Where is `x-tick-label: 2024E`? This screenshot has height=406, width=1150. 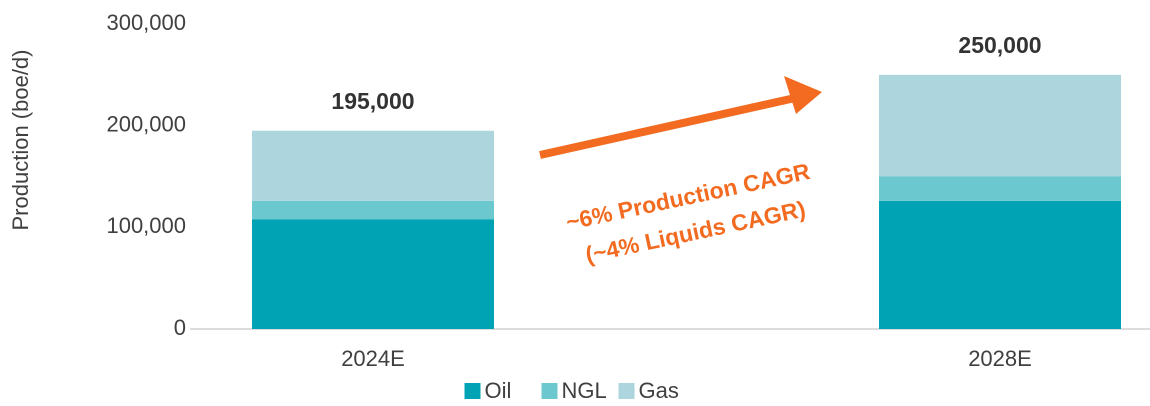 x-tick-label: 2024E is located at coordinates (373, 358).